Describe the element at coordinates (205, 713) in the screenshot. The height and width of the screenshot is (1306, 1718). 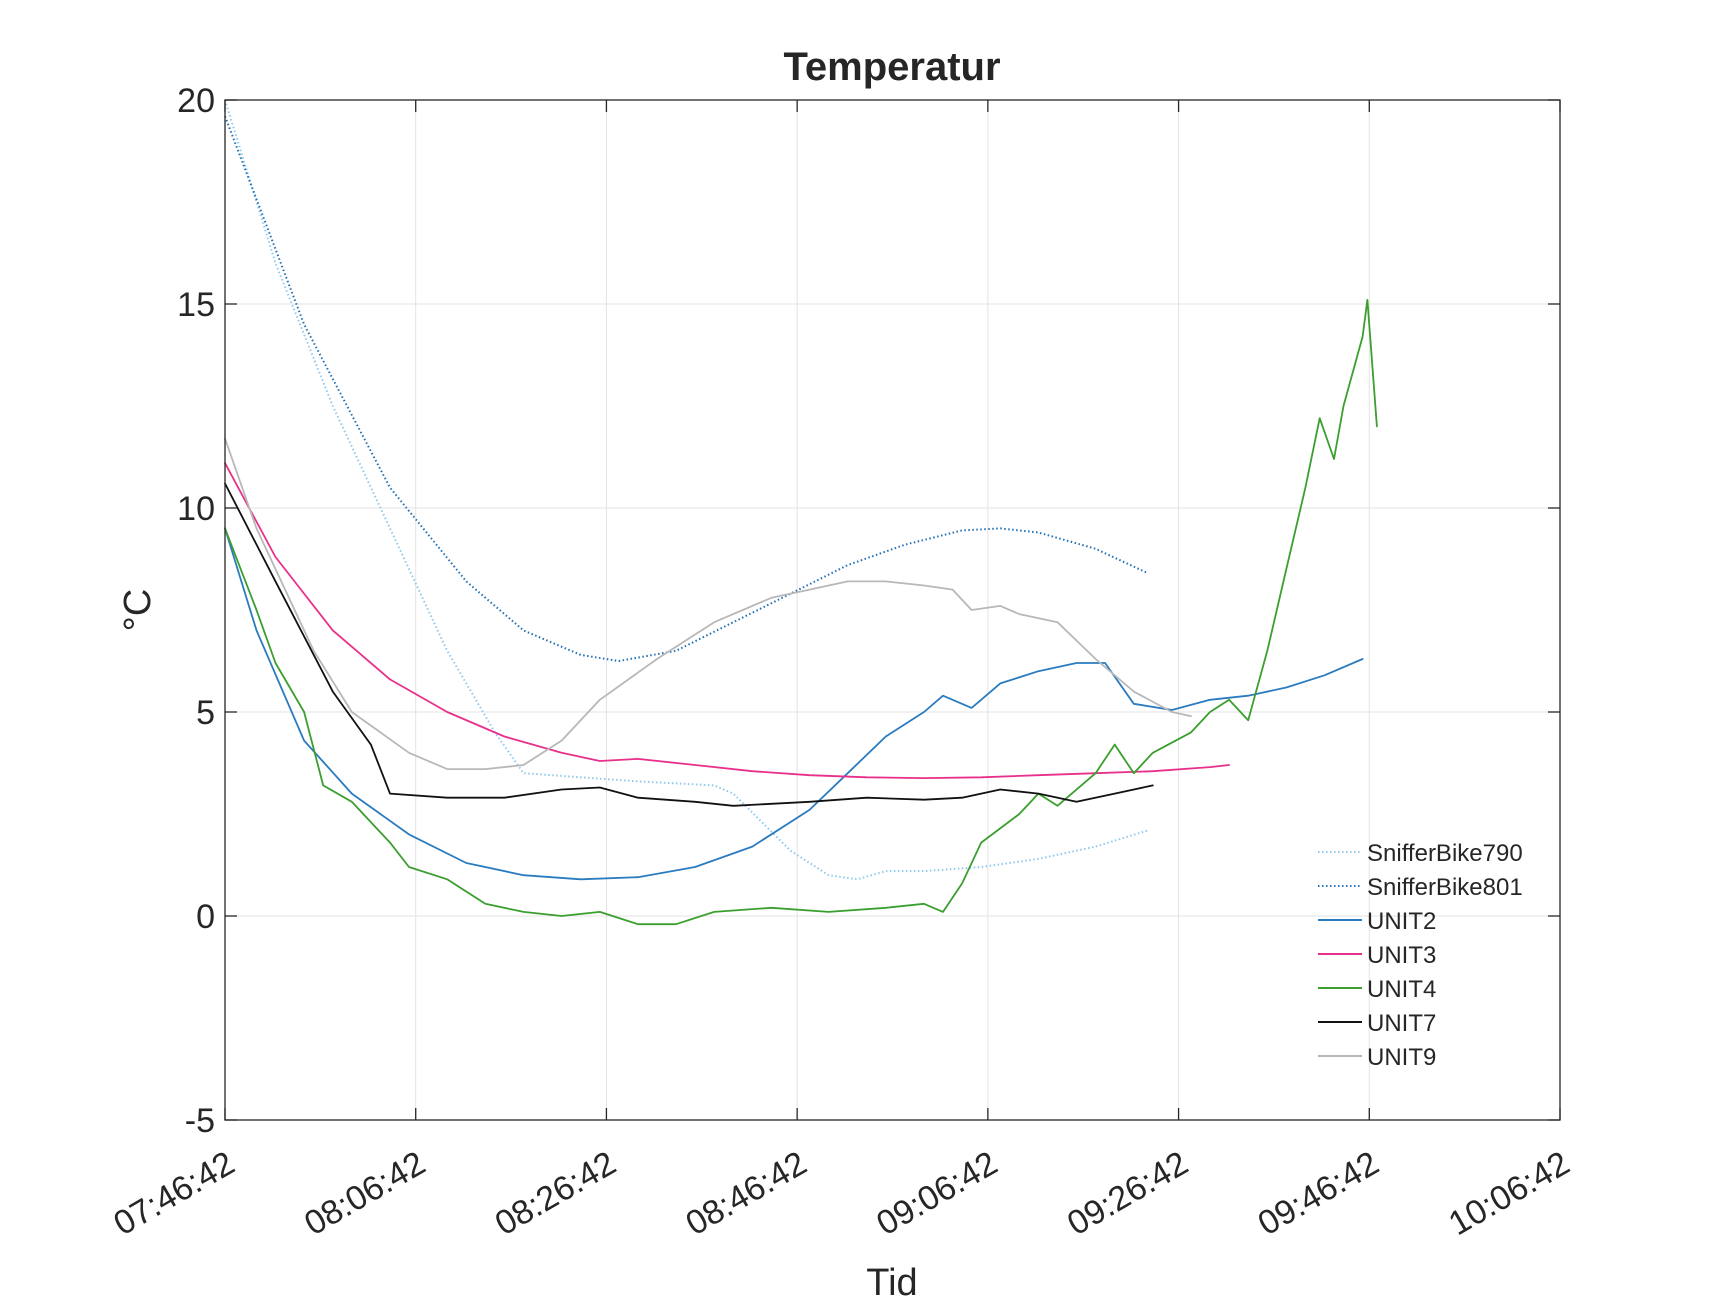
I see `y-tick-label: 5` at that location.